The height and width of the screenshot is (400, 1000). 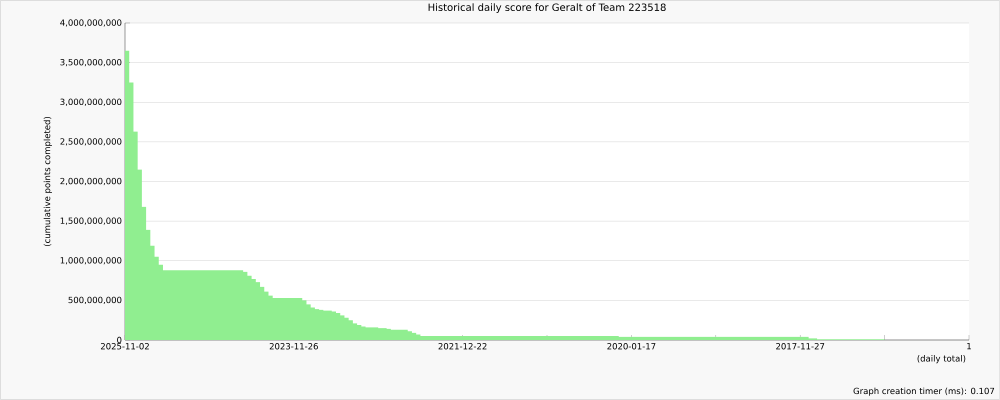 What do you see at coordinates (91, 62) in the screenshot?
I see `y-tick-label: 3,500,000,000` at bounding box center [91, 62].